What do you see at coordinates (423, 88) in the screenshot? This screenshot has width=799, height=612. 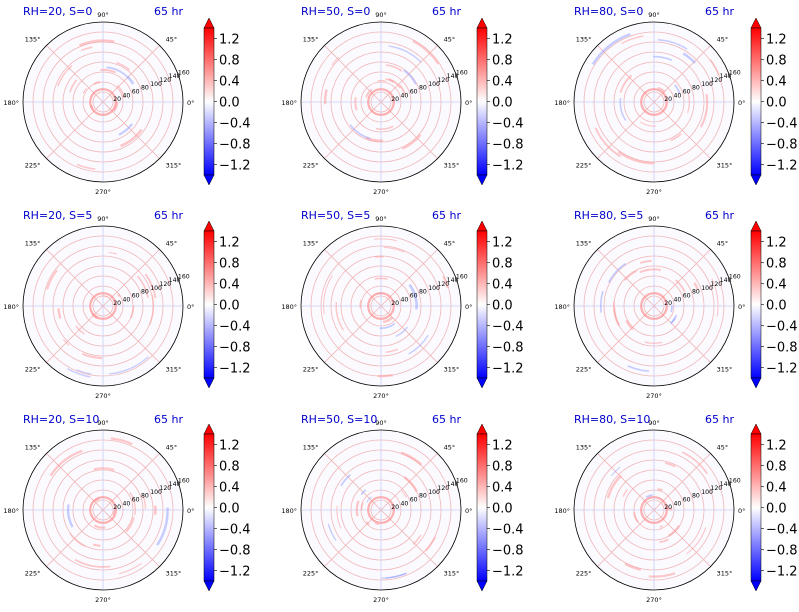 I see `radial-tick-label: 80` at bounding box center [423, 88].